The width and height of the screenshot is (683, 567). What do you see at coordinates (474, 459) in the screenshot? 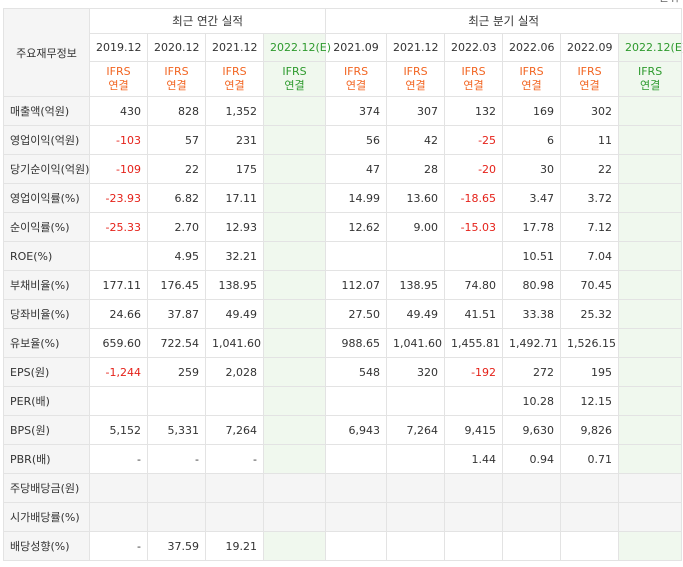
I see `table-cell: 1.44` at bounding box center [474, 459].